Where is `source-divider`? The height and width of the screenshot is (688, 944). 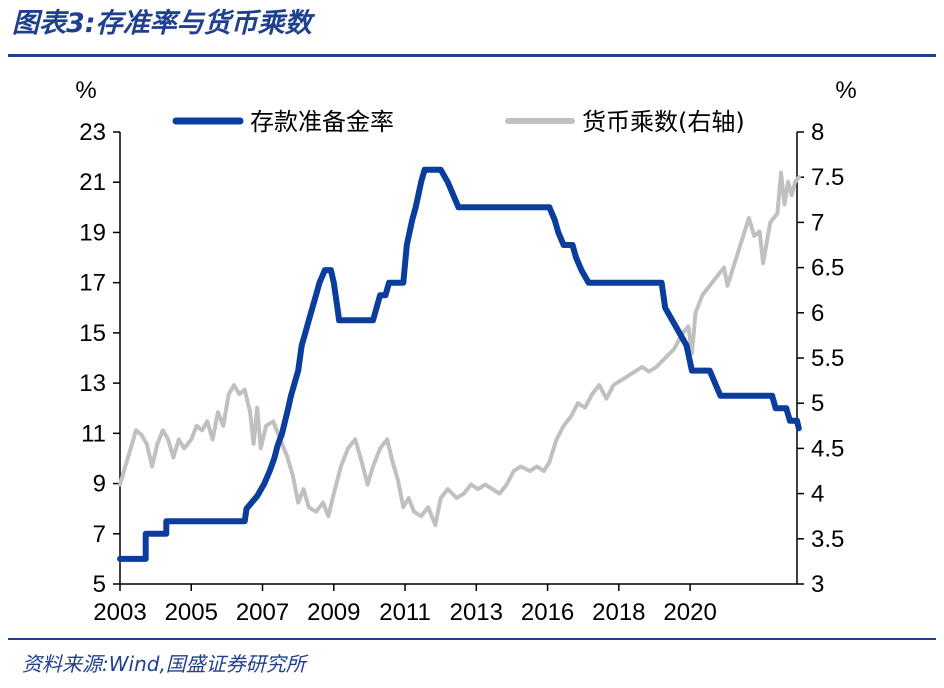 source-divider is located at coordinates (472, 639).